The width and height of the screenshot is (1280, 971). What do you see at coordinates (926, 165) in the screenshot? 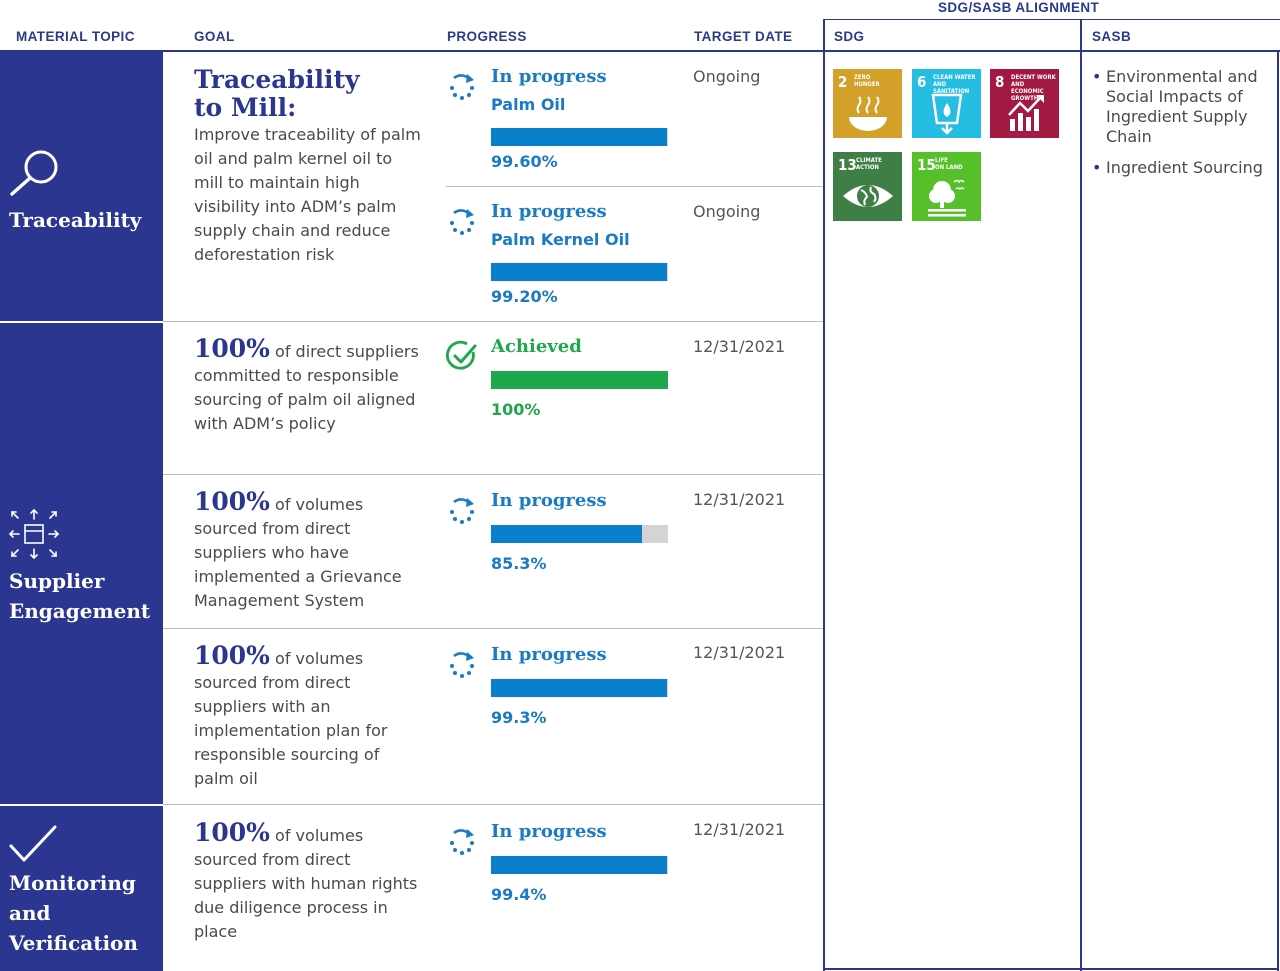
I see `sdg-number: 15` at bounding box center [926, 165].